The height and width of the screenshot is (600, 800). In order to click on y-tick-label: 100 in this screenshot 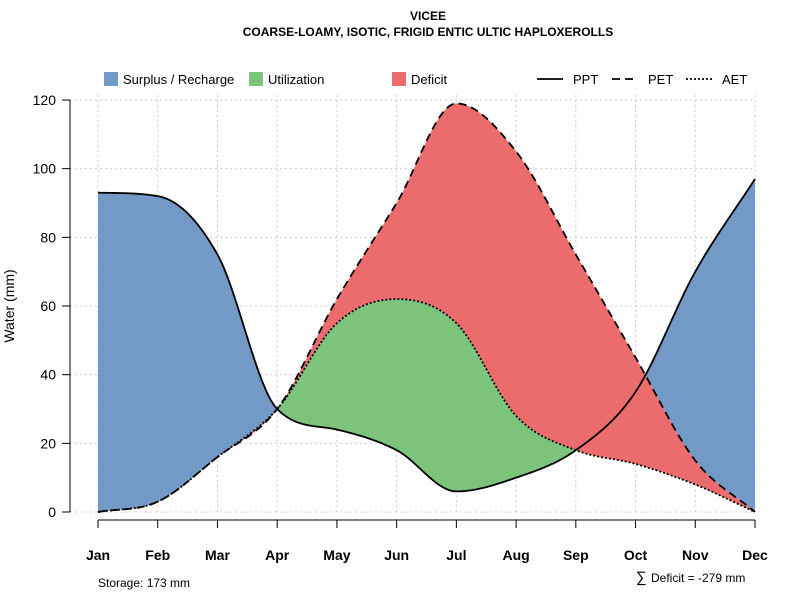, I will do `click(45, 169)`.